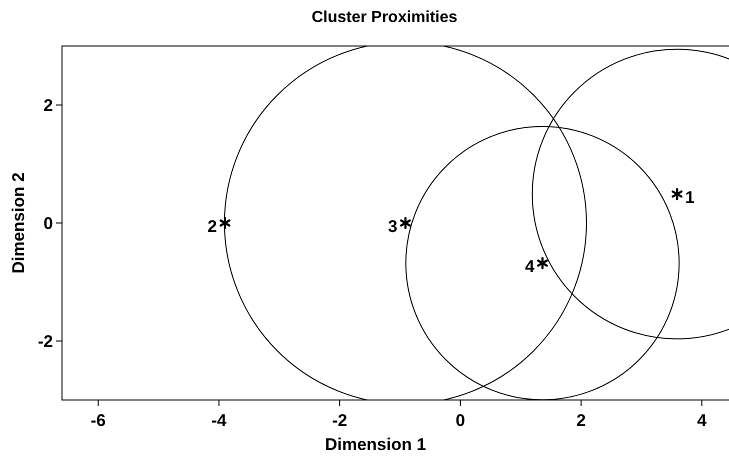 The image size is (729, 463). Describe the element at coordinates (219, 420) in the screenshot. I see `x-tick-label: -4` at that location.